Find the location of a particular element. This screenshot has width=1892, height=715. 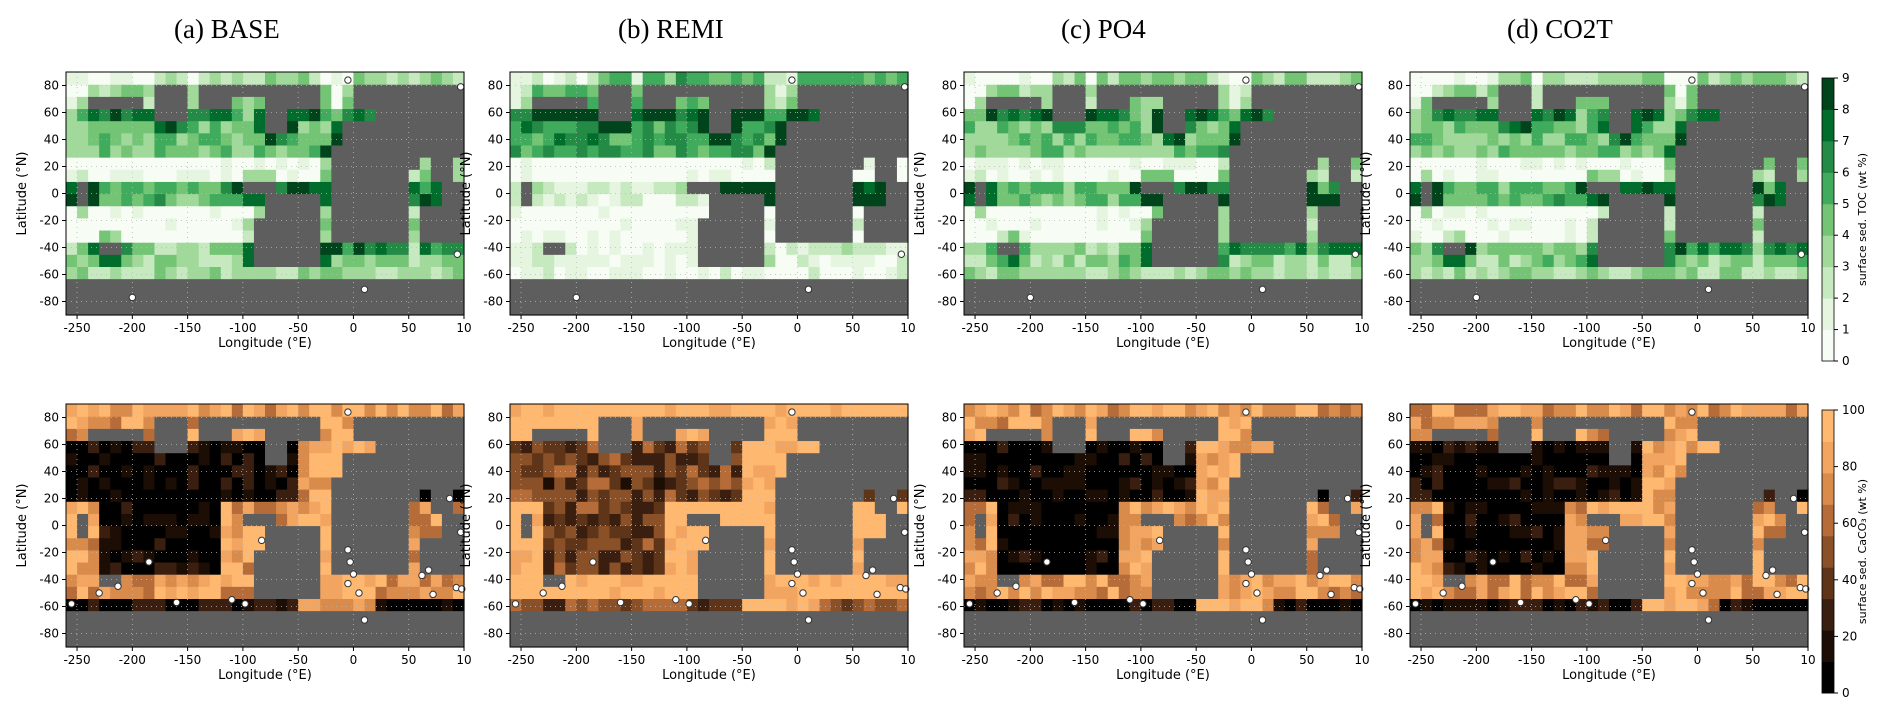

y-tick-label: 0 is located at coordinates (55, 526).